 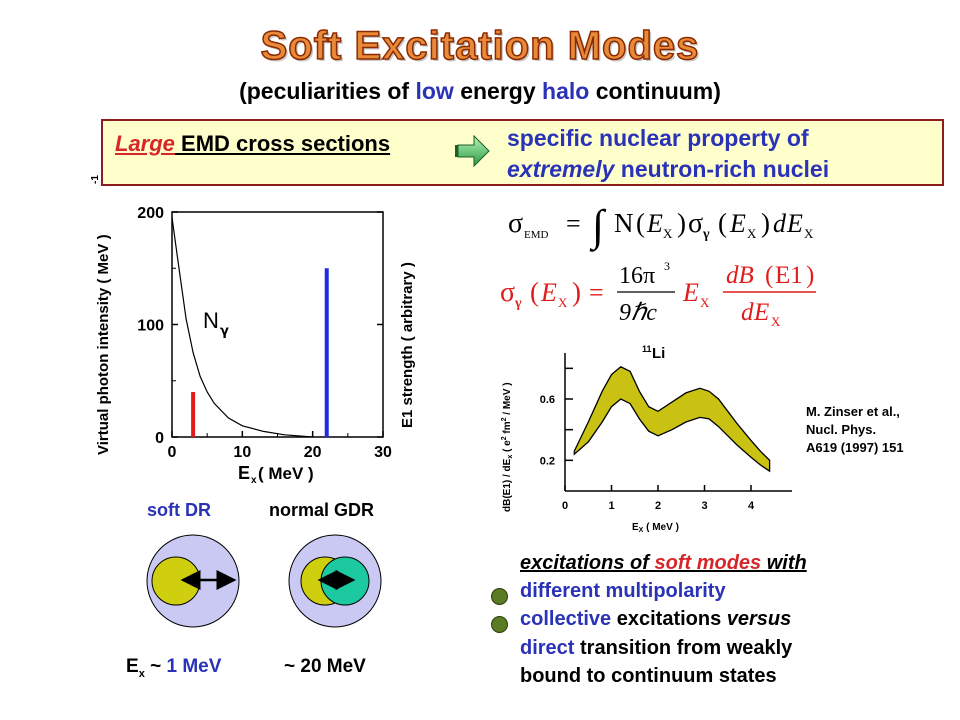 What do you see at coordinates (655, 619) in the screenshot?
I see `bullet-collective: collective excitations versus` at bounding box center [655, 619].